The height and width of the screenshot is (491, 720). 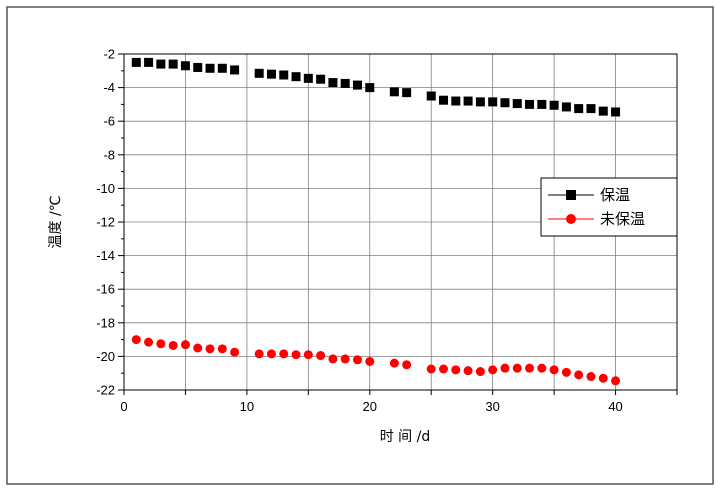 I want to click on y-tick-label: -10, so click(x=105, y=188).